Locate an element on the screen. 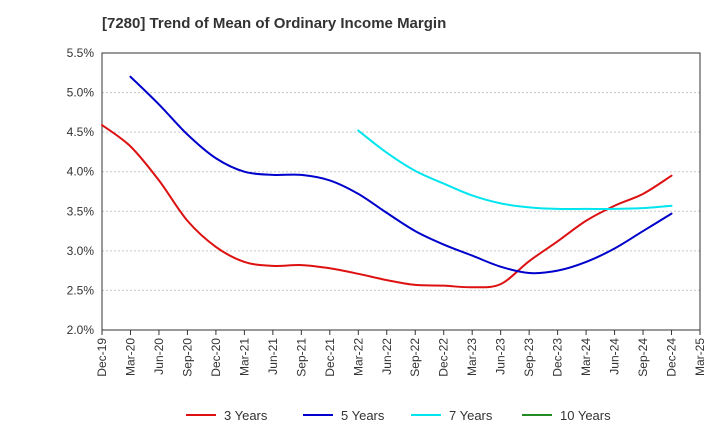  x-tick-label: Jun-21 is located at coordinates (273, 356).